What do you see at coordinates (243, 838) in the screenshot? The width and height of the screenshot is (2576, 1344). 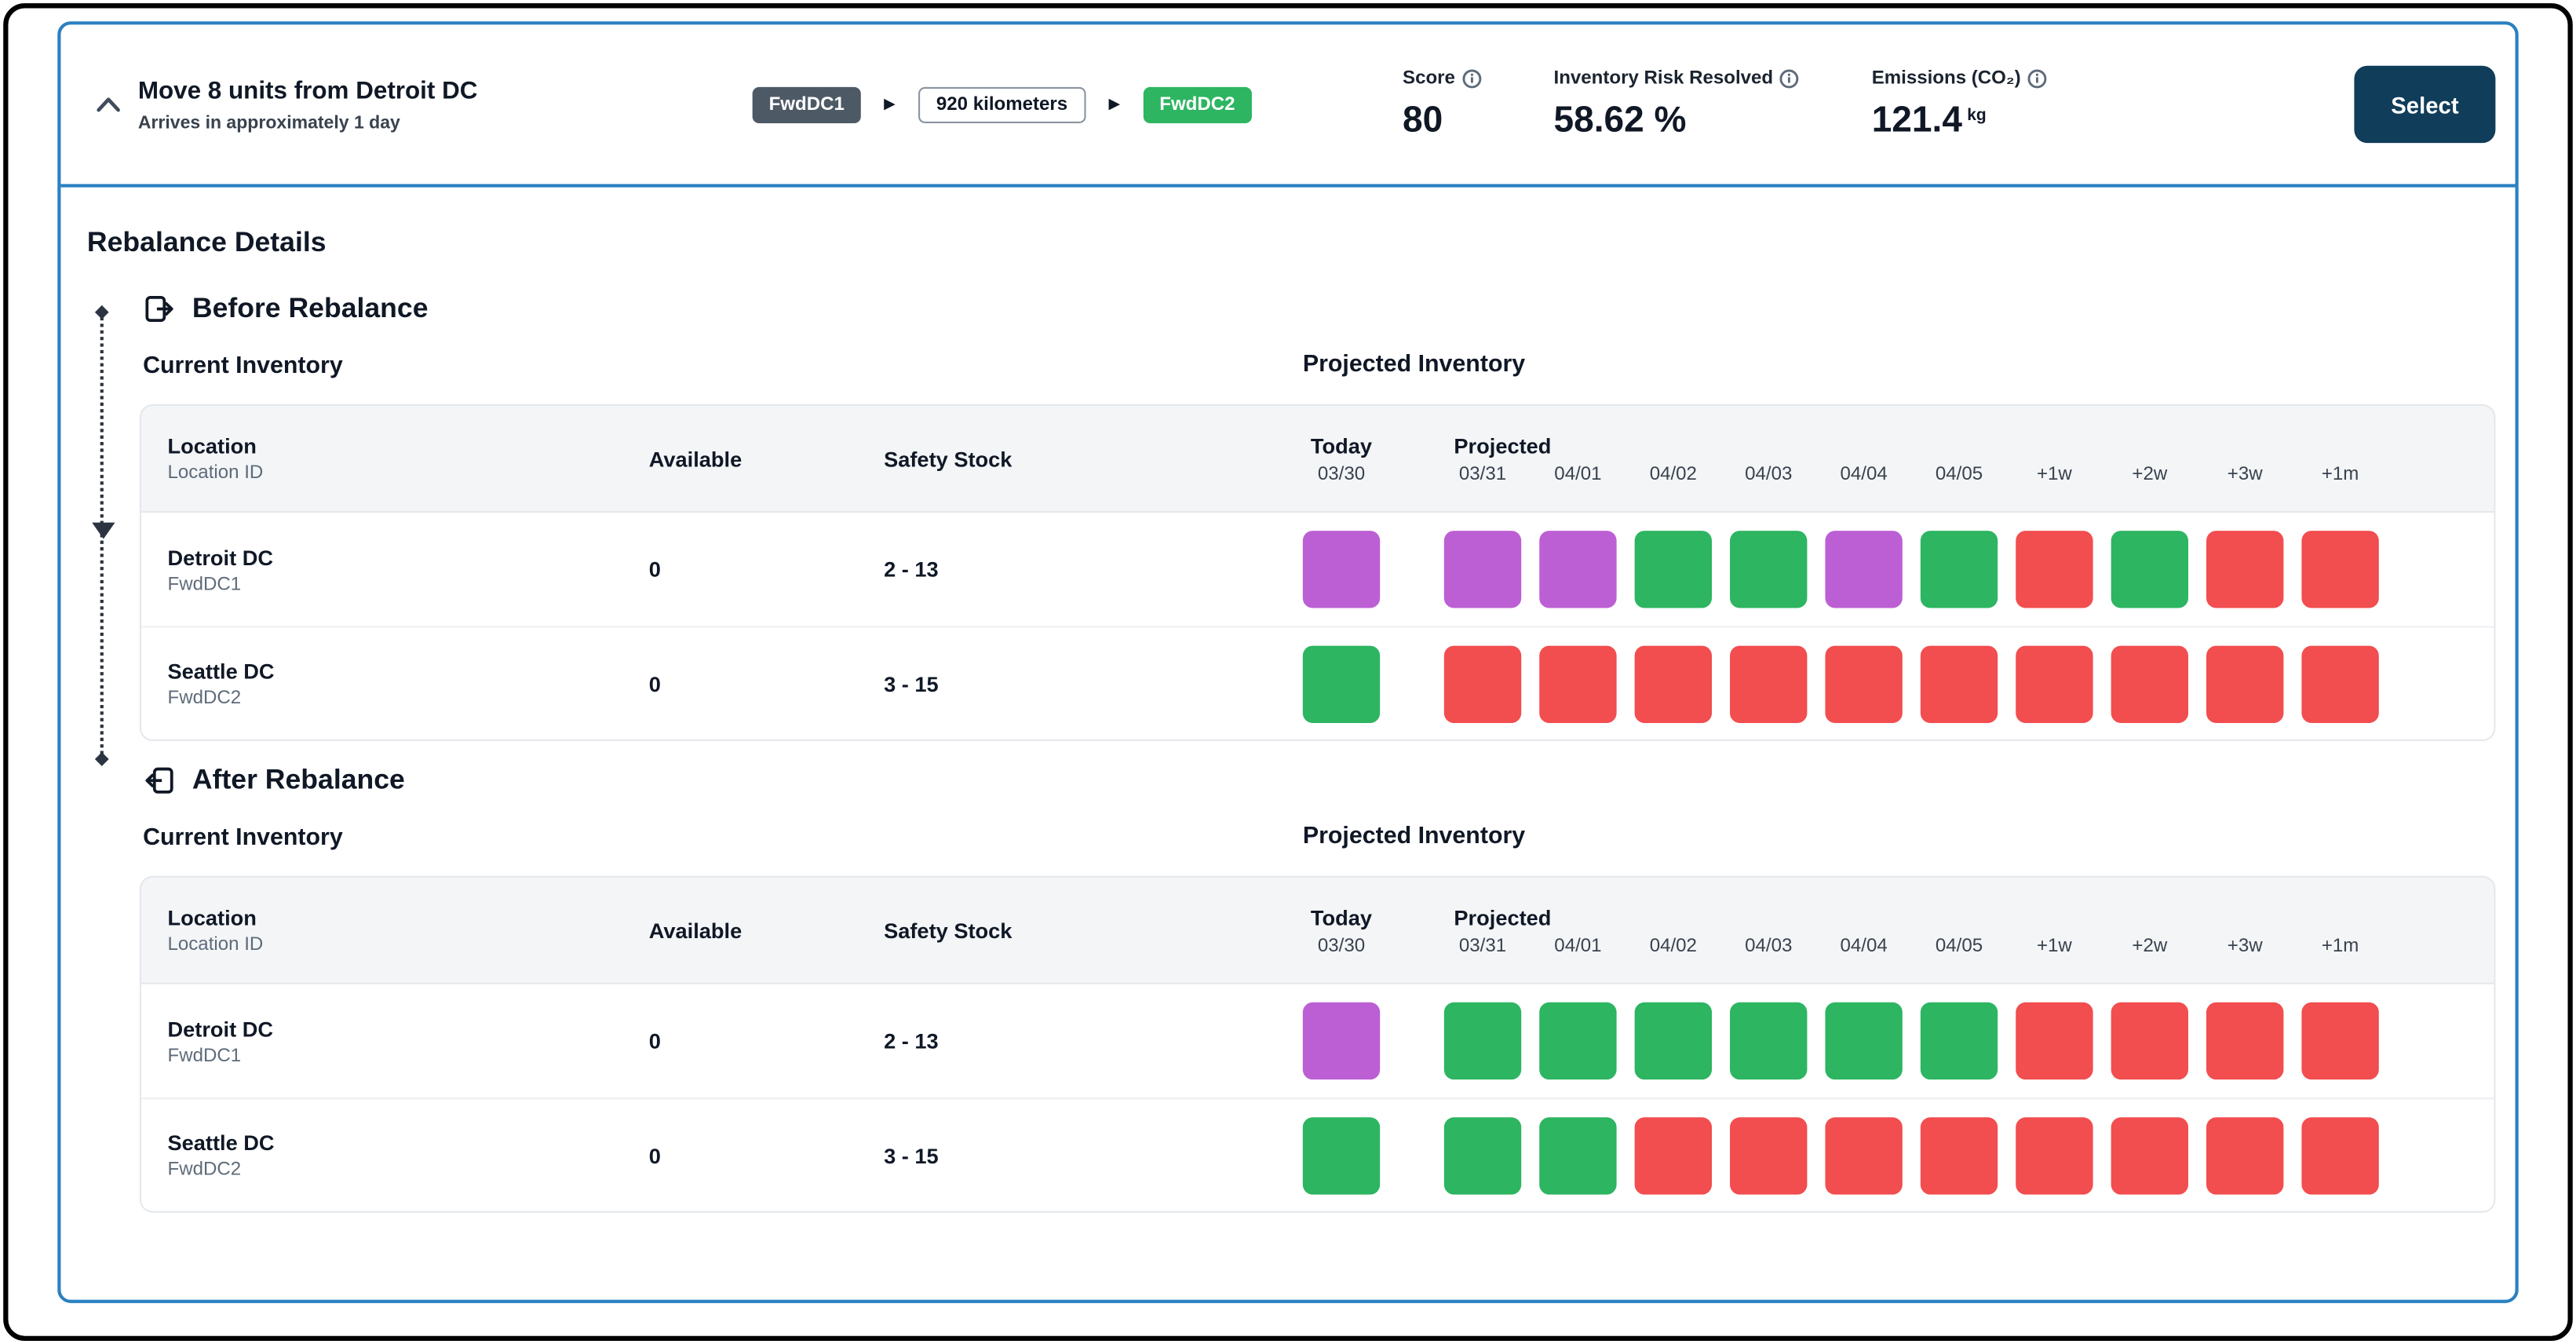 I see `current-inventory-label: Current Inventory` at bounding box center [243, 838].